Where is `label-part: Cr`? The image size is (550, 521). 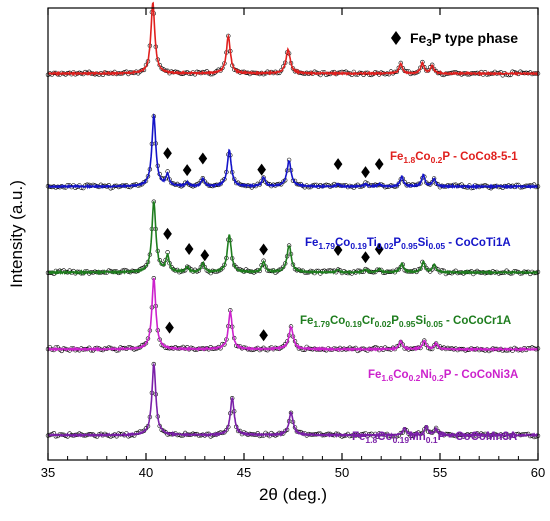
label-part: Cr is located at coordinates (368, 321).